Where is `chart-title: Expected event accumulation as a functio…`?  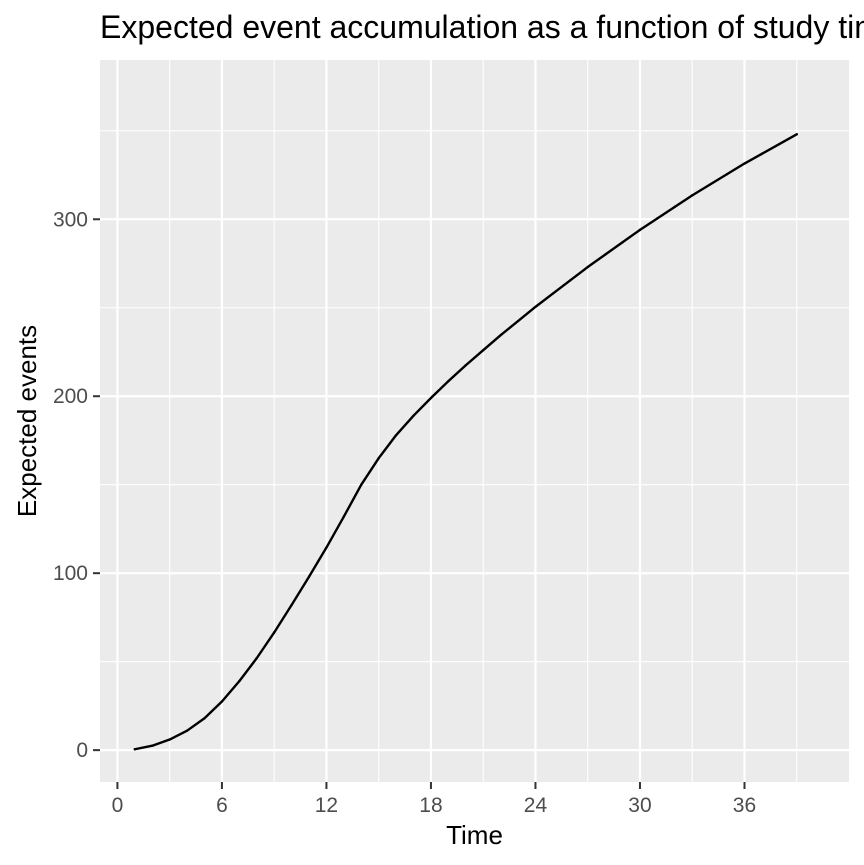
chart-title: Expected event accumulation as a functio… is located at coordinates (482, 27).